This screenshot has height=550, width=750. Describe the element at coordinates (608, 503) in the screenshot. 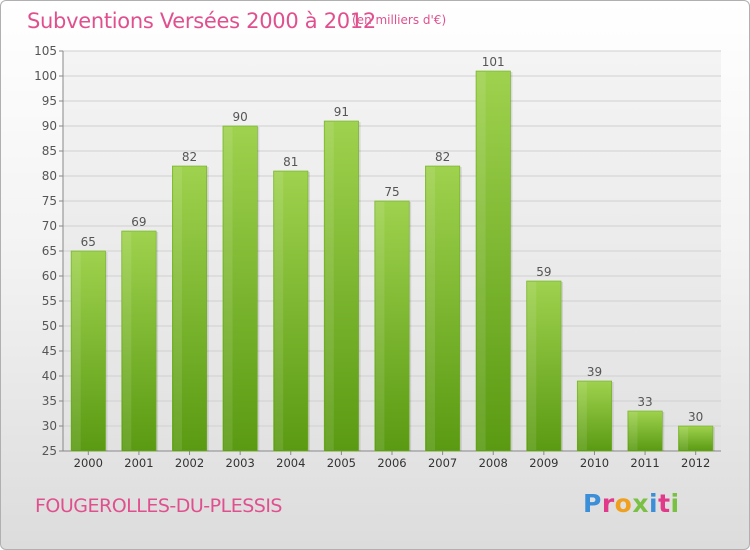

I see `logo-letter: r` at that location.